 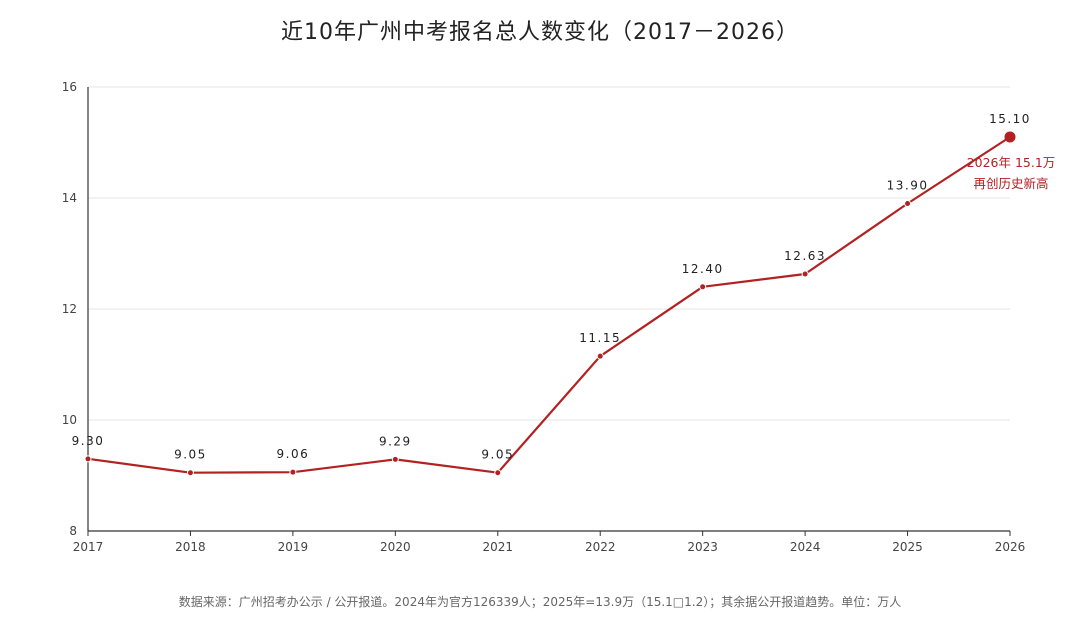 What do you see at coordinates (190, 547) in the screenshot?
I see `x-tick-label: 2018` at bounding box center [190, 547].